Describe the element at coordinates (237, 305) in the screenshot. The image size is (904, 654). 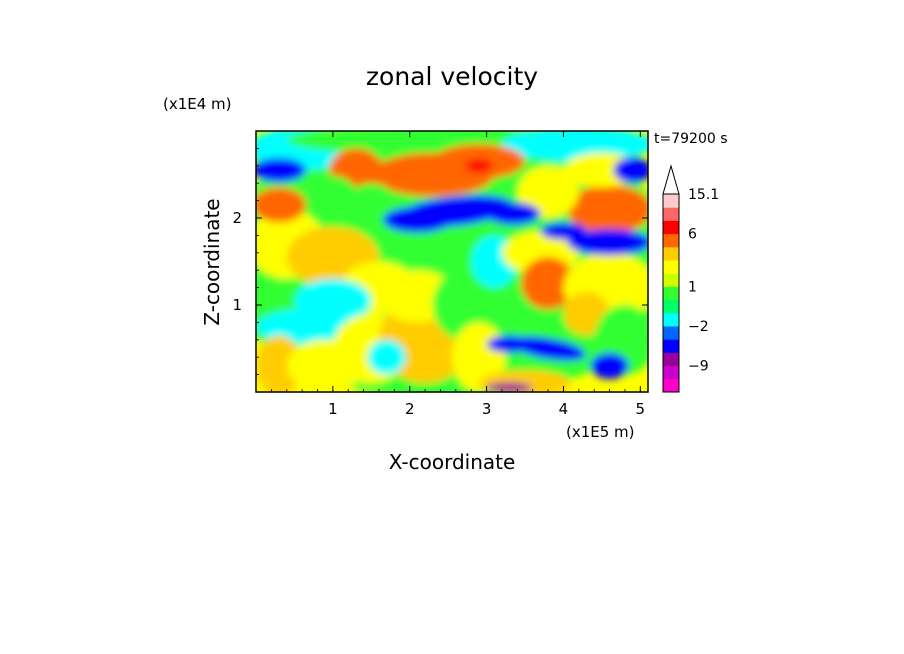
I see `y-tick-label: 1` at that location.